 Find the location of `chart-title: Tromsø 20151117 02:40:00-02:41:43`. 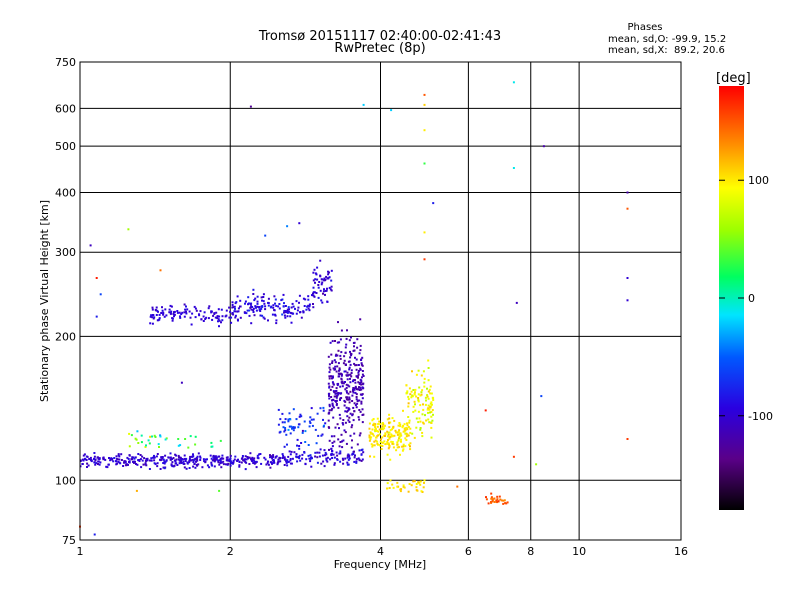

chart-title: Tromsø 20151117 02:40:00-02:41:43 is located at coordinates (380, 36).